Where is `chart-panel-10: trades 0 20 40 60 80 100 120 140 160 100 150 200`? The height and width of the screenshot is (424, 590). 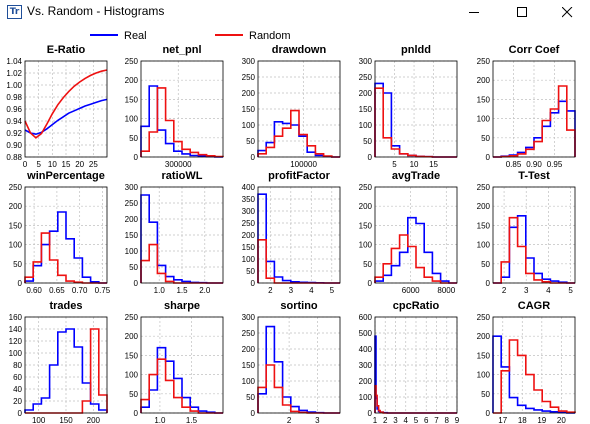
chart-panel-10: trades 0 20 40 60 80 100 120 140 160 100 150 200 is located at coordinates (58, 362).